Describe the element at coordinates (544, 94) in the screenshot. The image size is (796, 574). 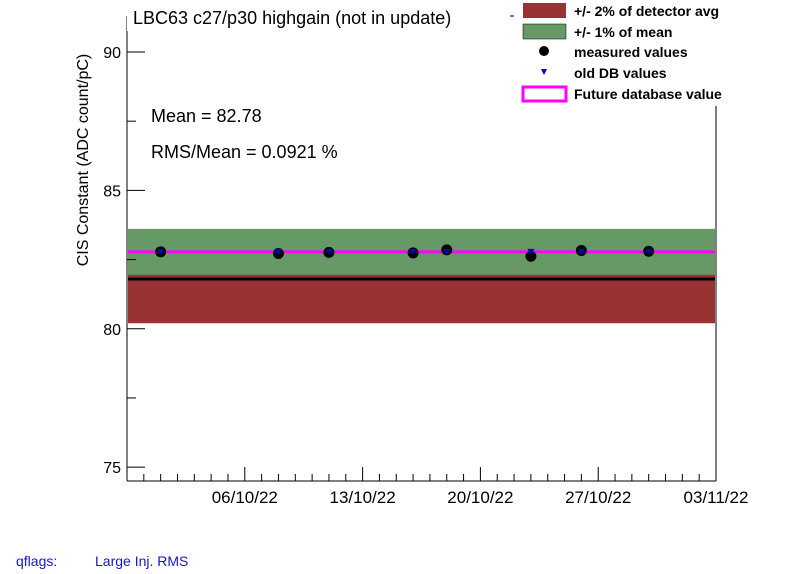
I see `legend-swatch-future-db` at that location.